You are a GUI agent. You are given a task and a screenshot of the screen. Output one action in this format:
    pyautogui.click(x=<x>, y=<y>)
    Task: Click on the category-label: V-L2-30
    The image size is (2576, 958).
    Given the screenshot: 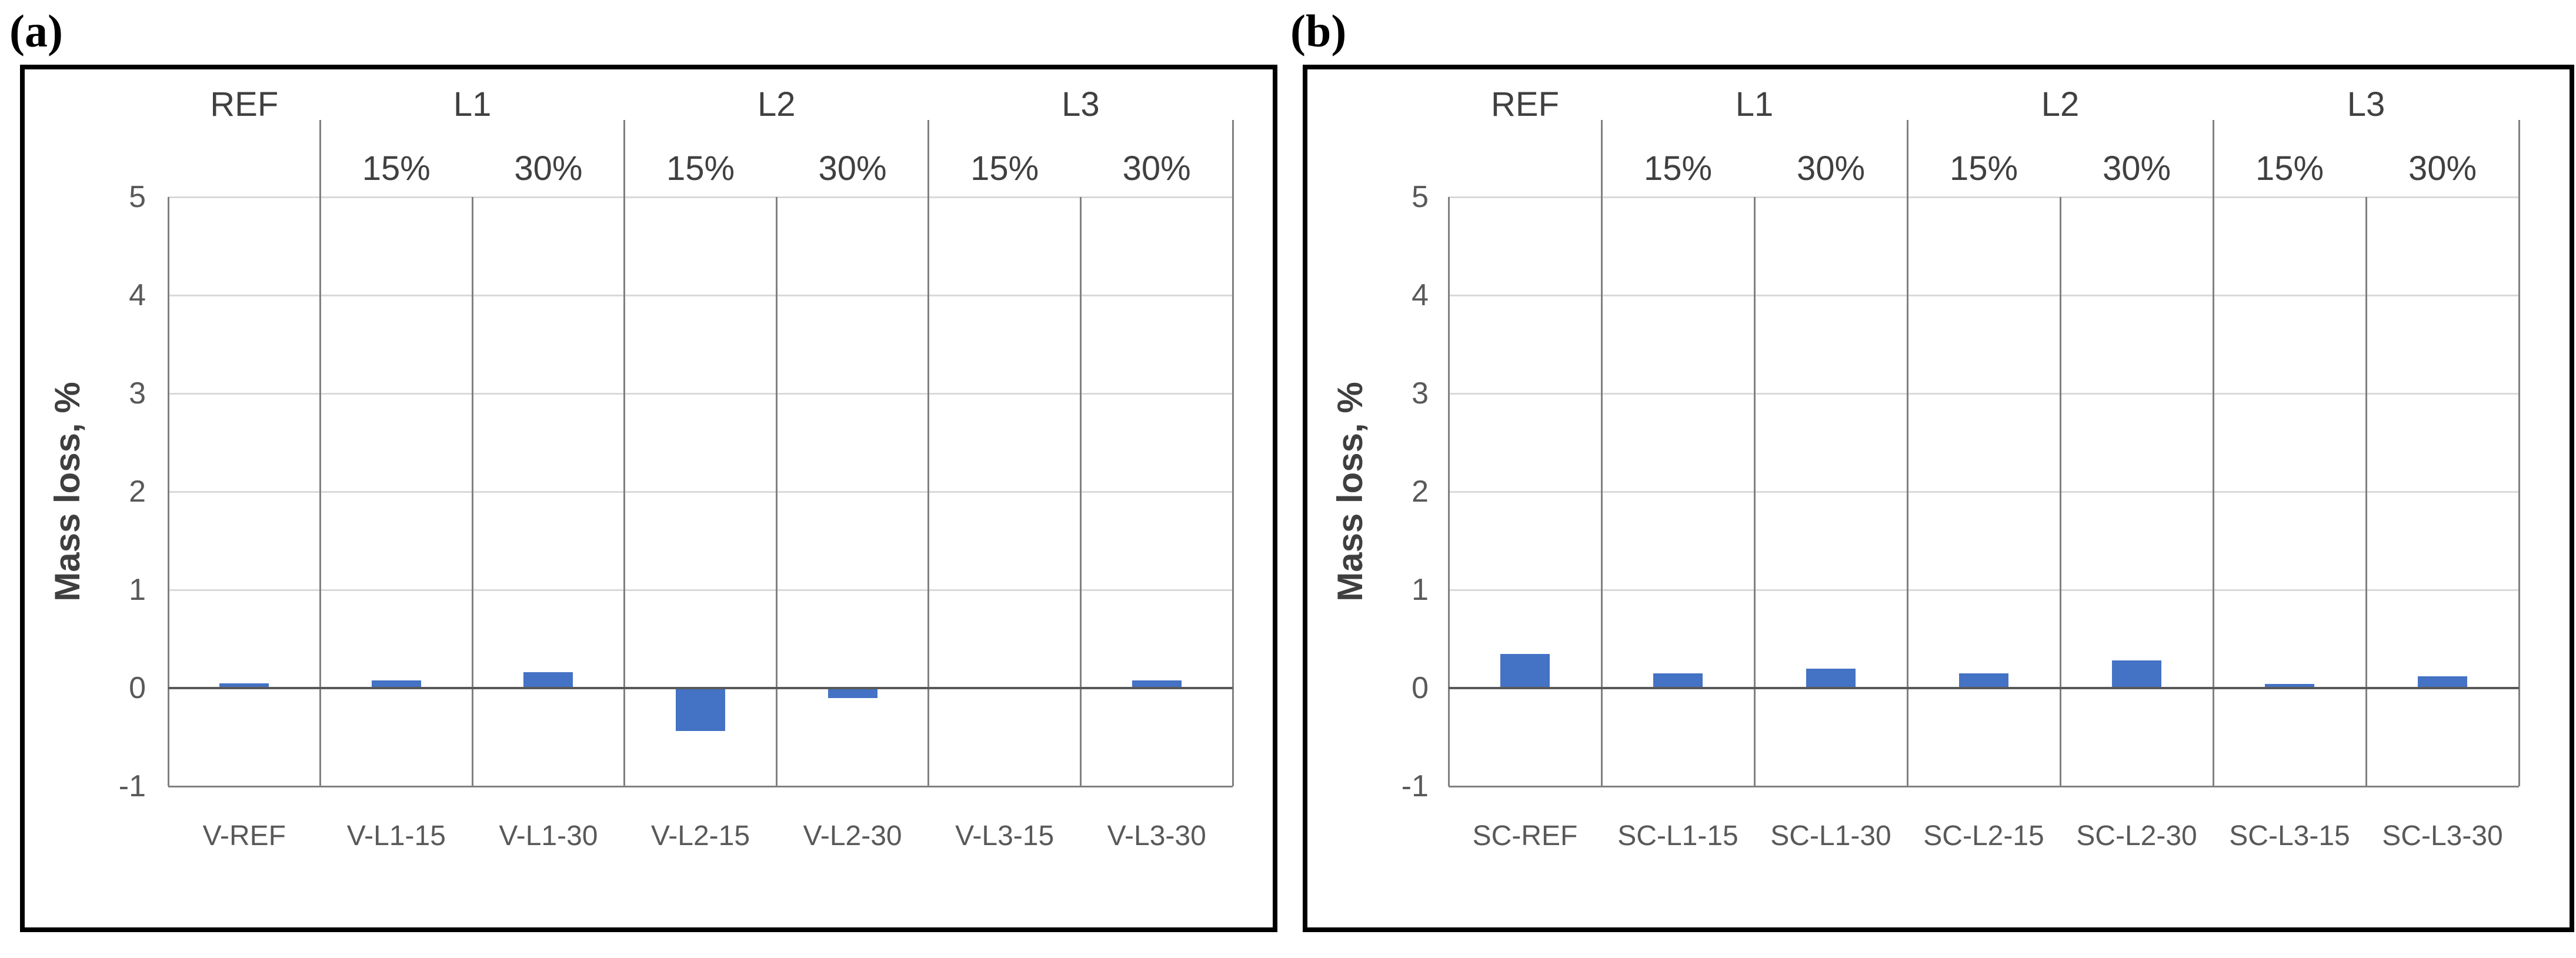 What is the action you would take?
    pyautogui.click(x=852, y=836)
    